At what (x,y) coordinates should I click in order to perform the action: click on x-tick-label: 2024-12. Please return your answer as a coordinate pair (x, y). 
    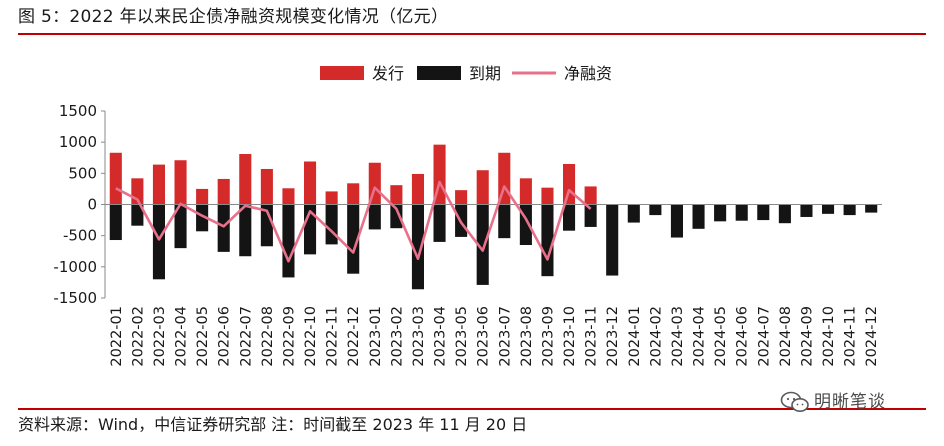
    Looking at the image, I should click on (872, 336).